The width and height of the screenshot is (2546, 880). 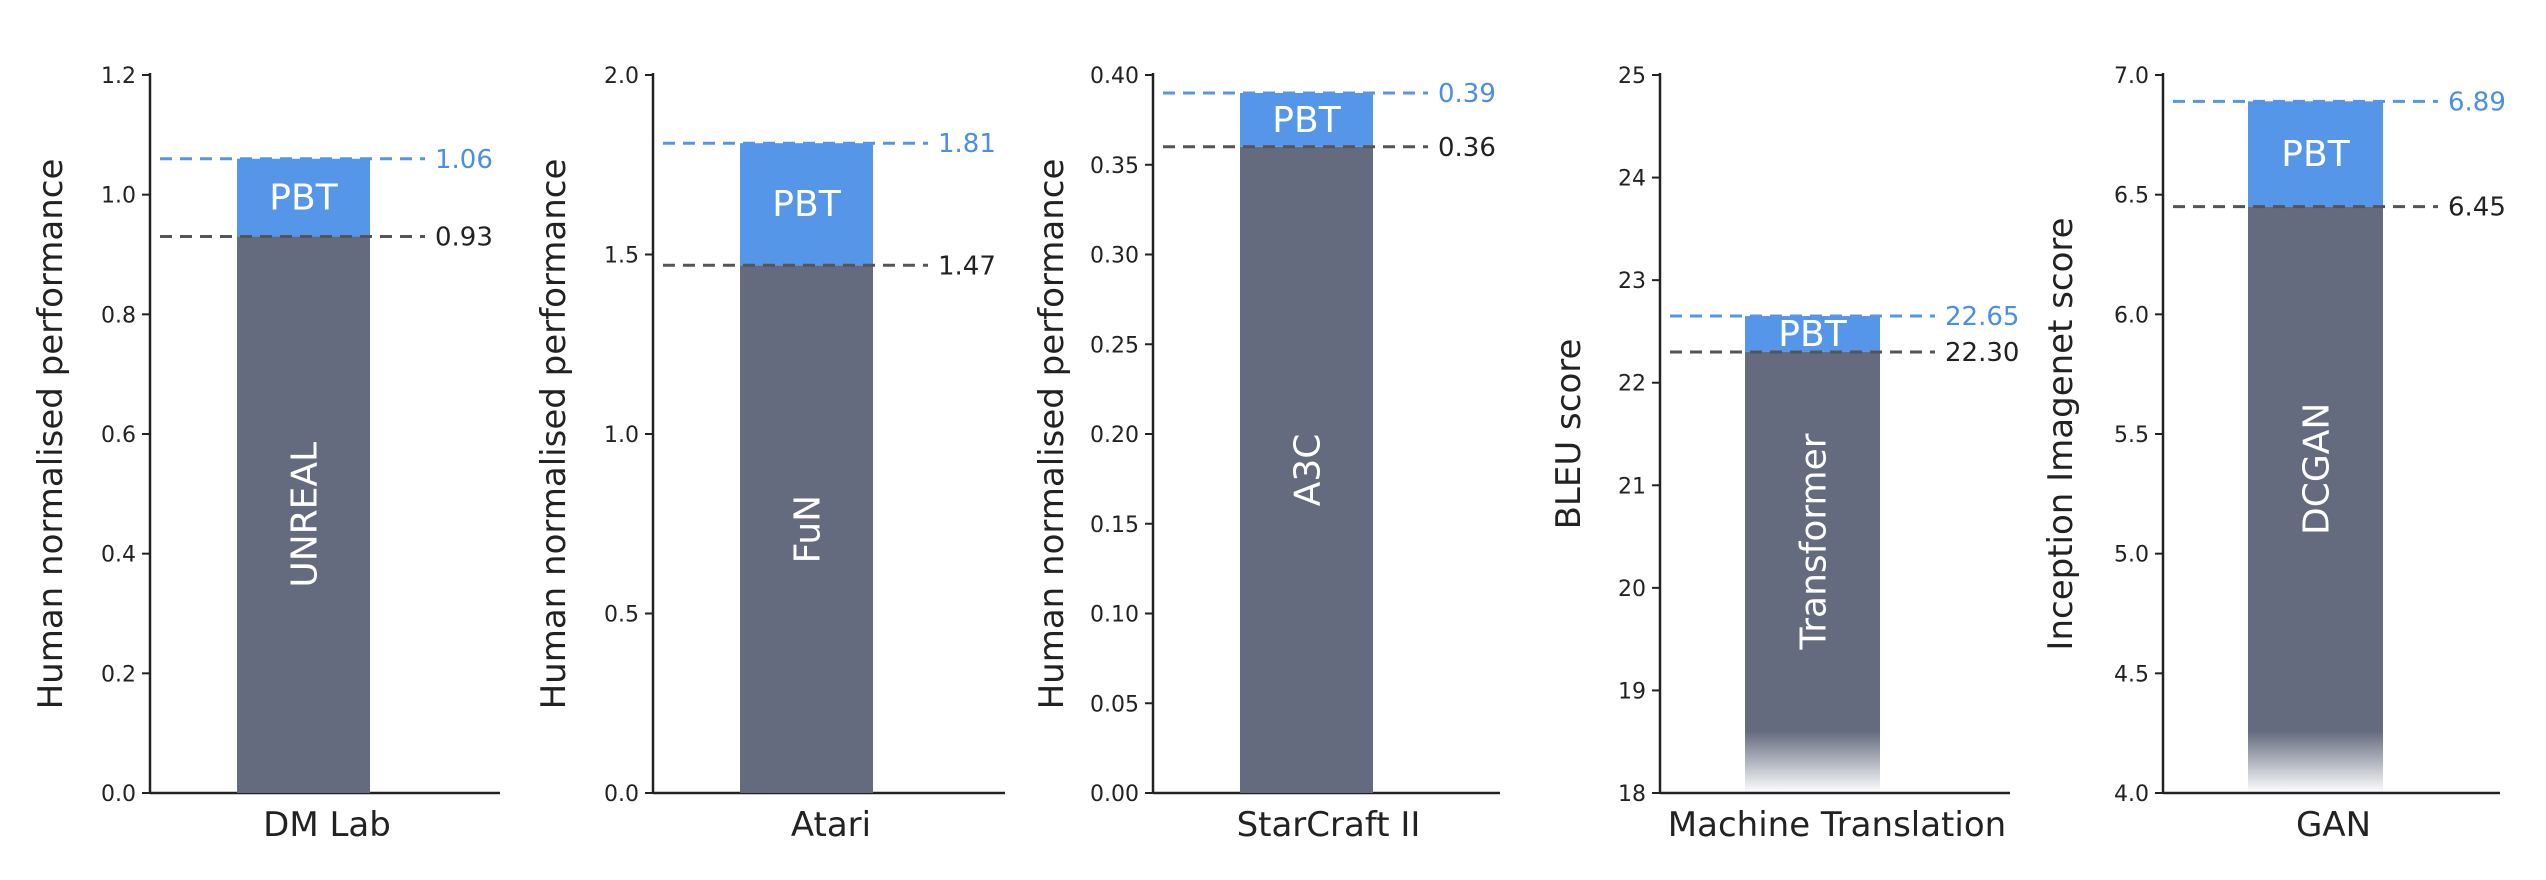 I want to click on pbt-value-label: 1.81, so click(x=967, y=144).